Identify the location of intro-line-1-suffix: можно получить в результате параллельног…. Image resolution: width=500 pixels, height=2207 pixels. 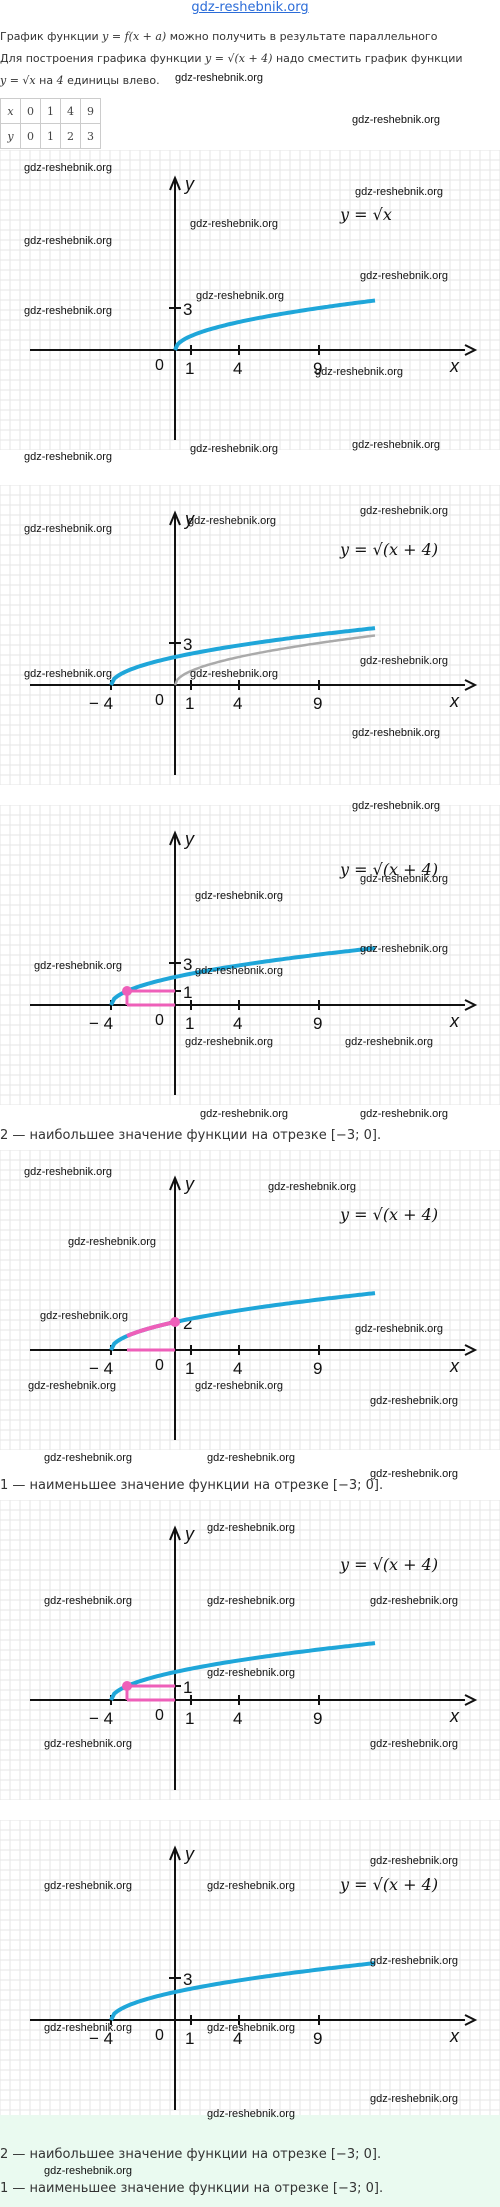
(303, 36).